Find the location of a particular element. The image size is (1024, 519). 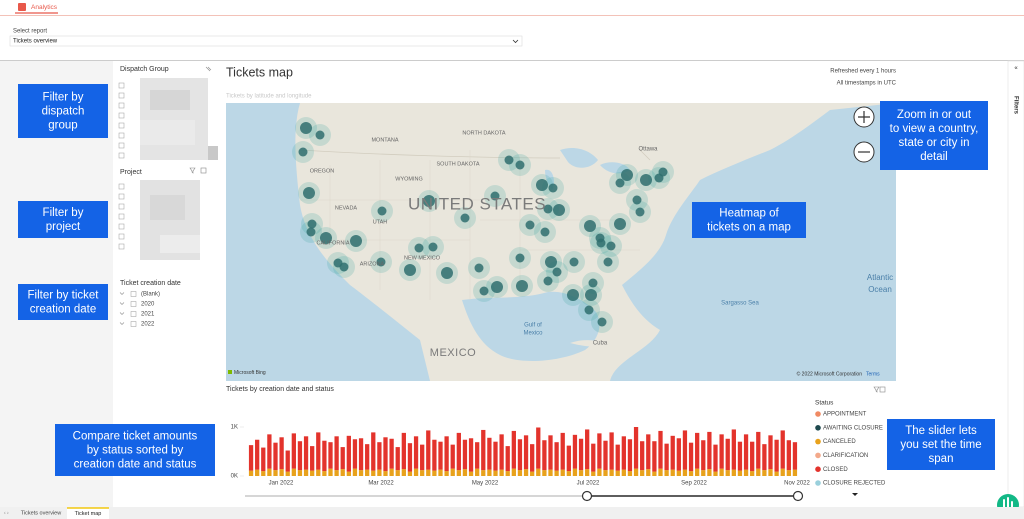

terms-link: Terms is located at coordinates (873, 374).